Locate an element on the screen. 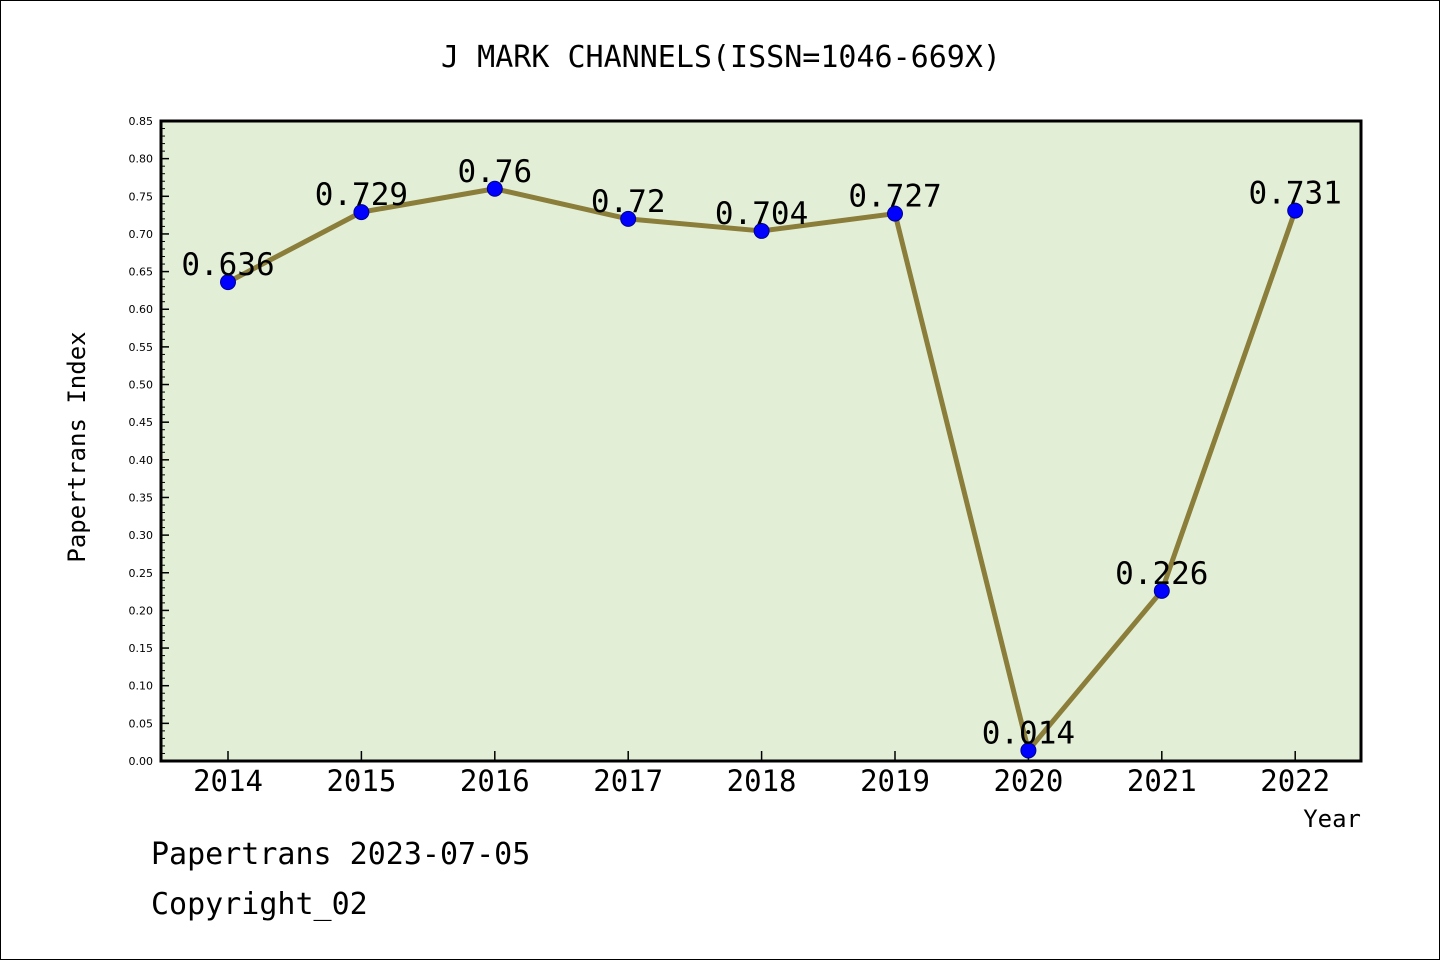 Image resolution: width=1440 pixels, height=960 pixels. y-tick-label: 0.85 is located at coordinates (141, 121).